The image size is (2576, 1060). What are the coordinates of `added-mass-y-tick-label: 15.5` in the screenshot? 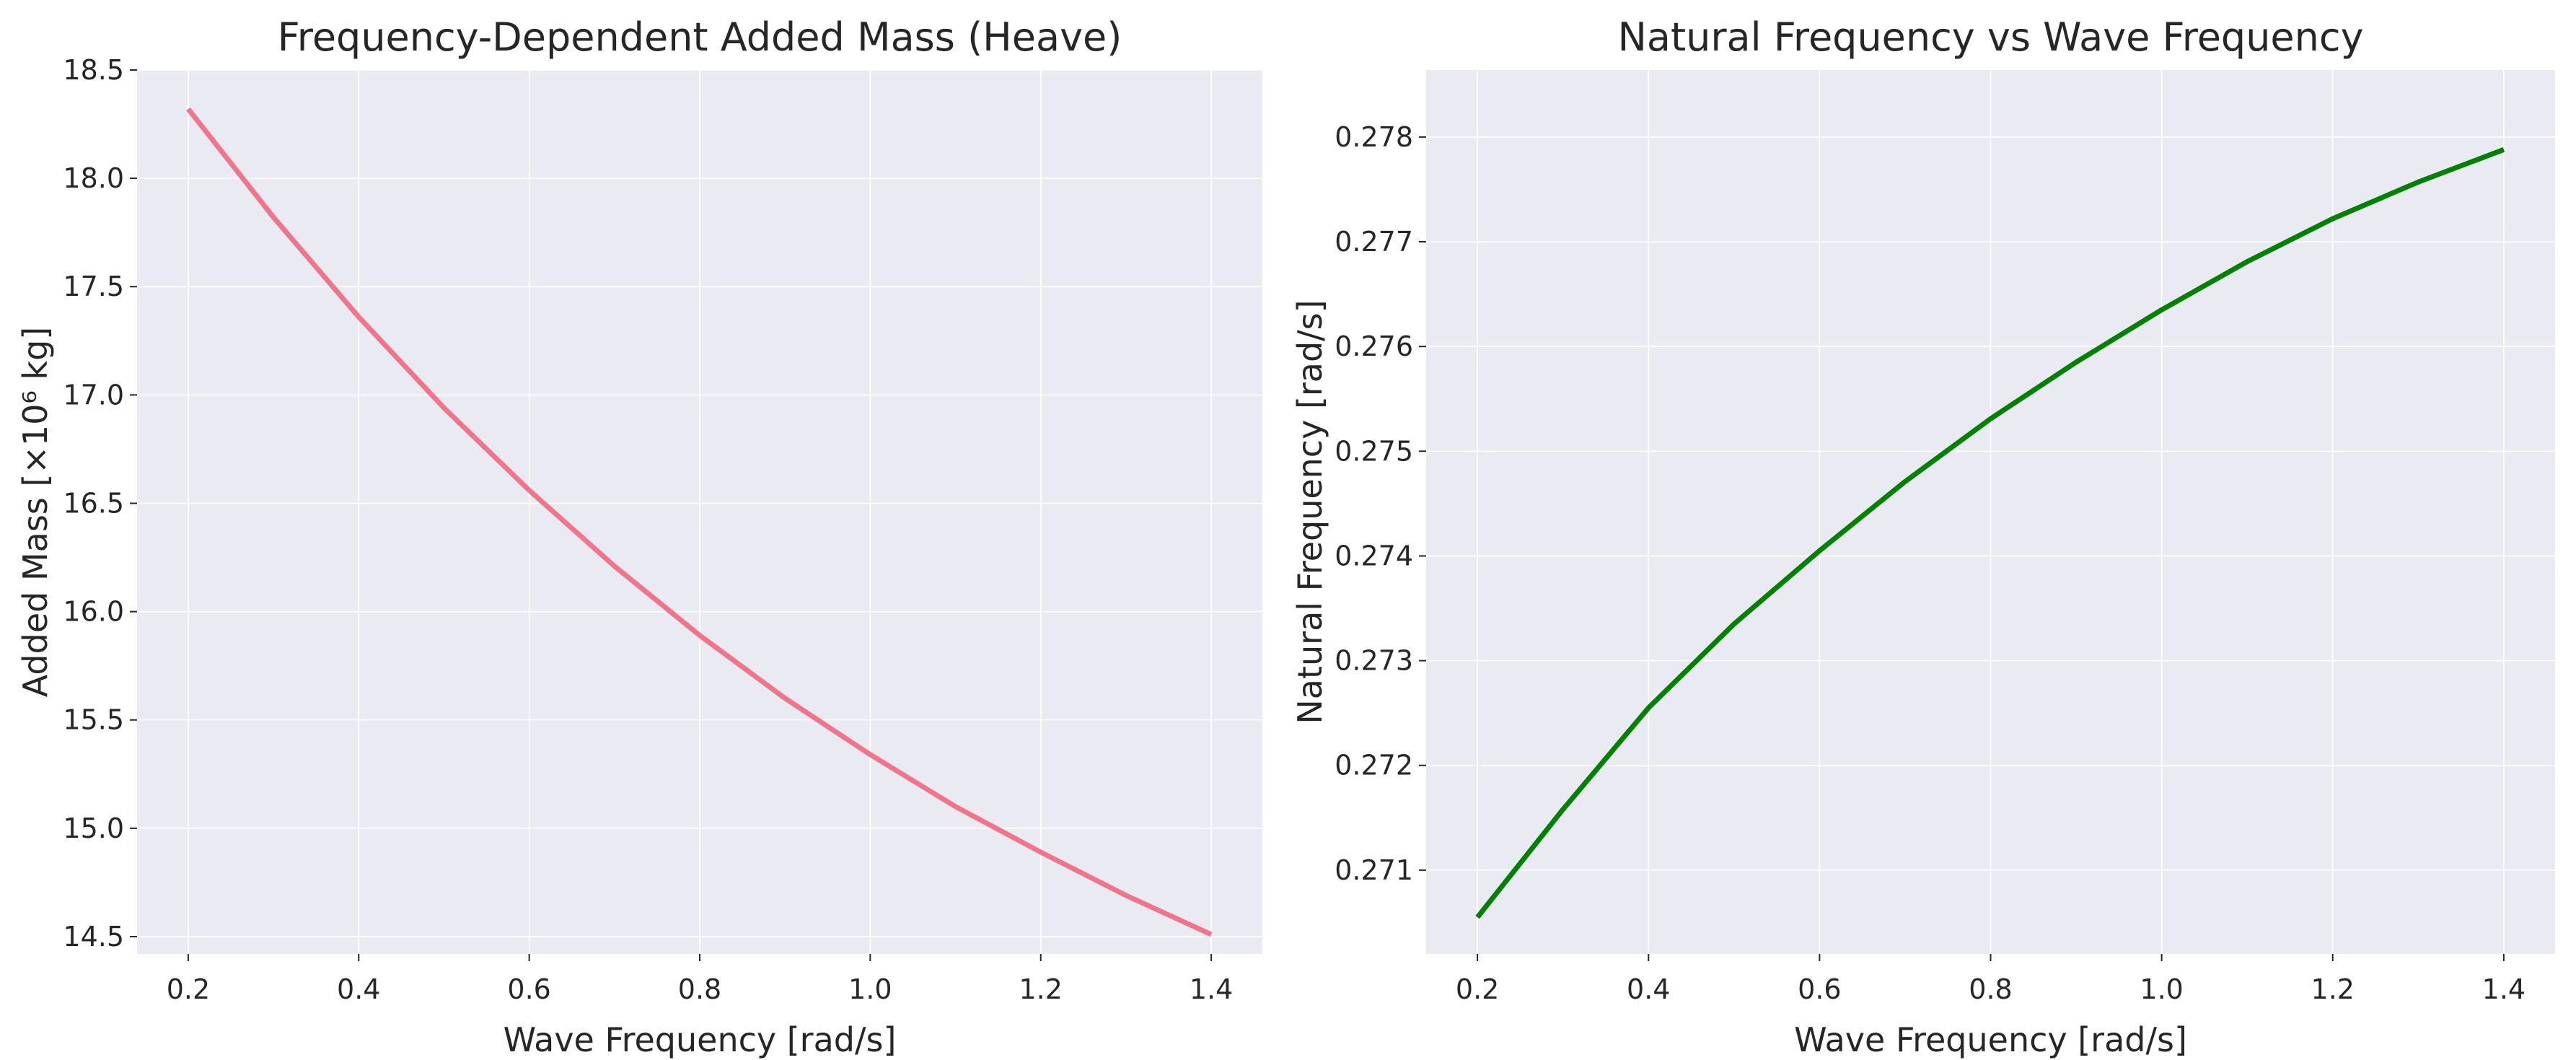 It's located at (93, 720).